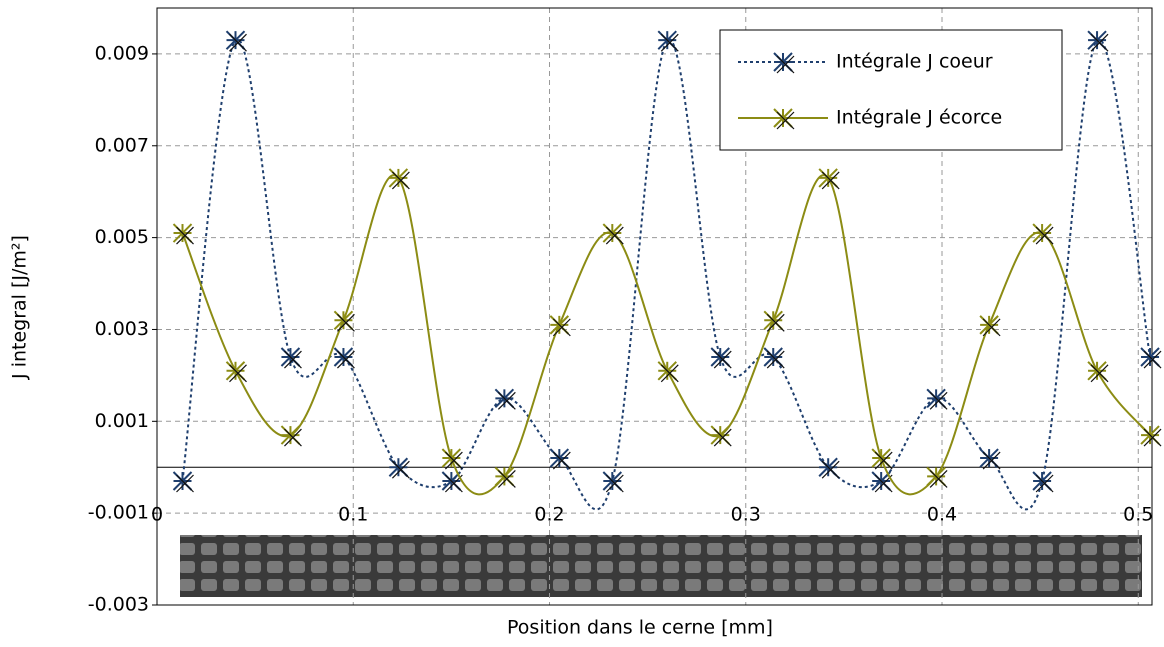  I want to click on y-tick-label: -0.003, so click(118, 605).